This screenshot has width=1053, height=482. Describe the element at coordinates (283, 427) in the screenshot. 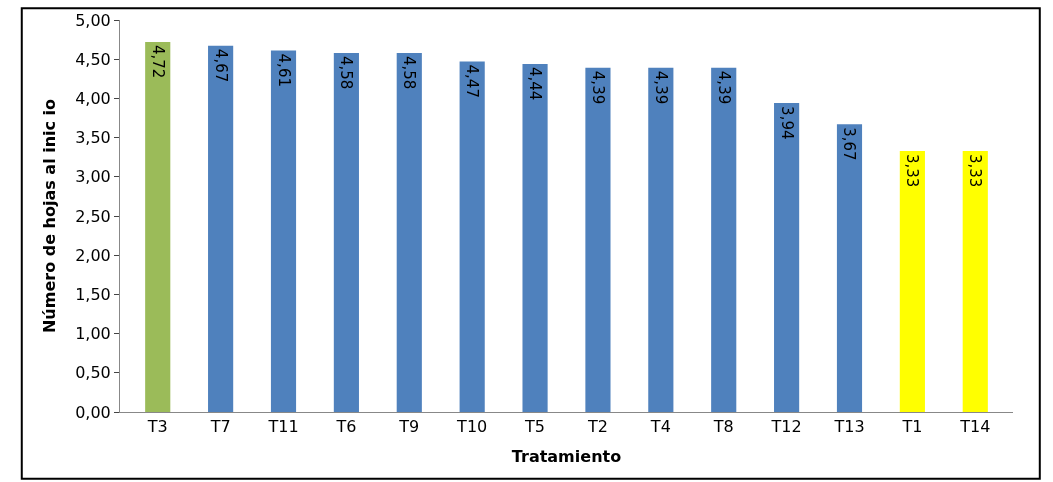

I see `x-tick-label: T11` at that location.